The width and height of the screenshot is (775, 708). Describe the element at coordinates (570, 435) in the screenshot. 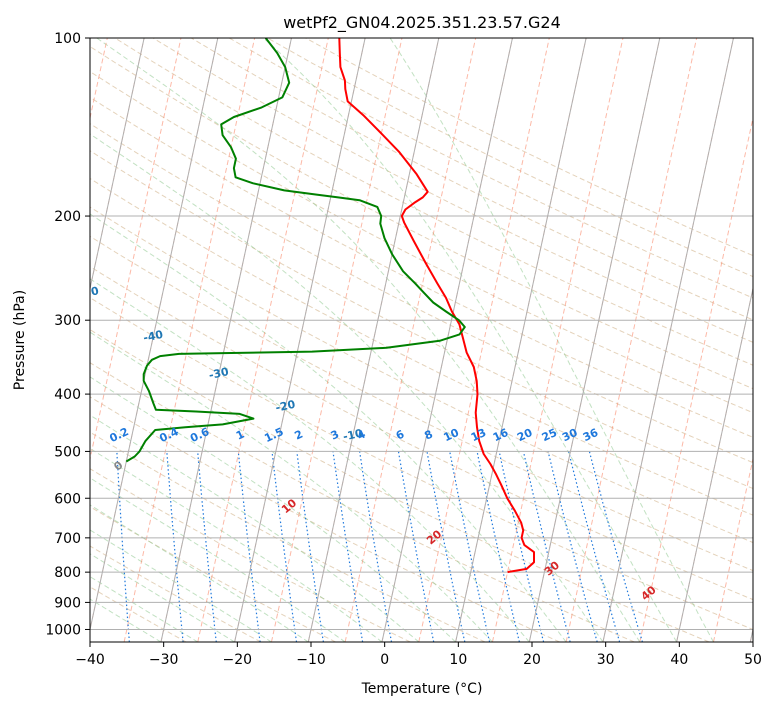

I see `mixing-ratio-label: 30` at that location.